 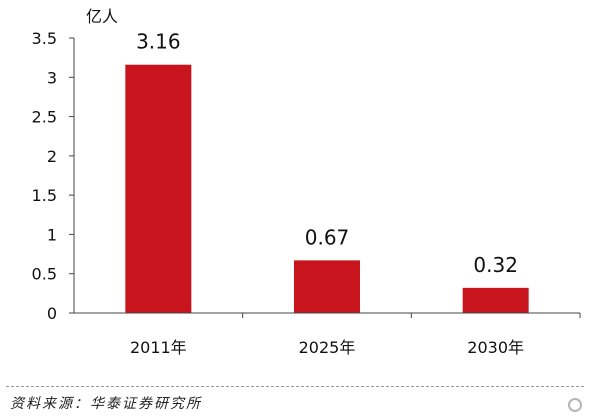 What do you see at coordinates (52, 77) in the screenshot?
I see `y-tick-label: 3` at bounding box center [52, 77].